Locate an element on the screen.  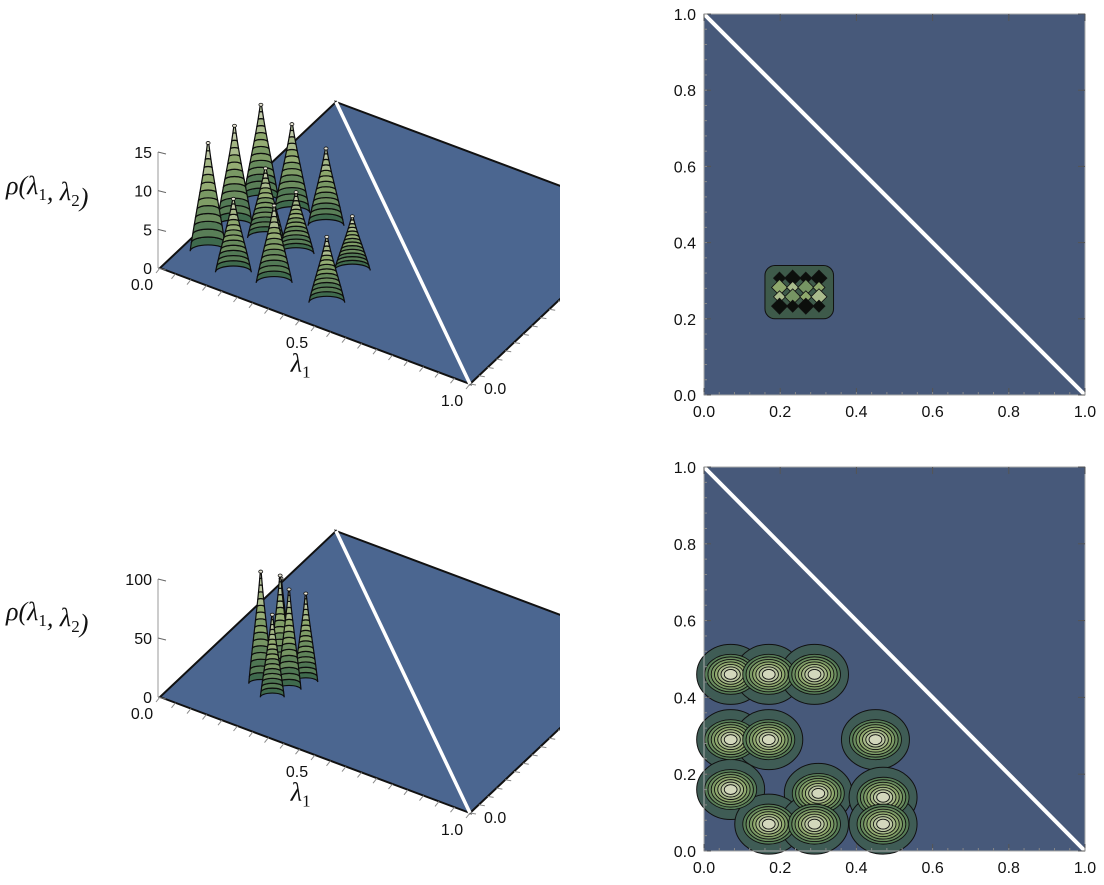
y-tick-label: 0.8 is located at coordinates (685, 545).